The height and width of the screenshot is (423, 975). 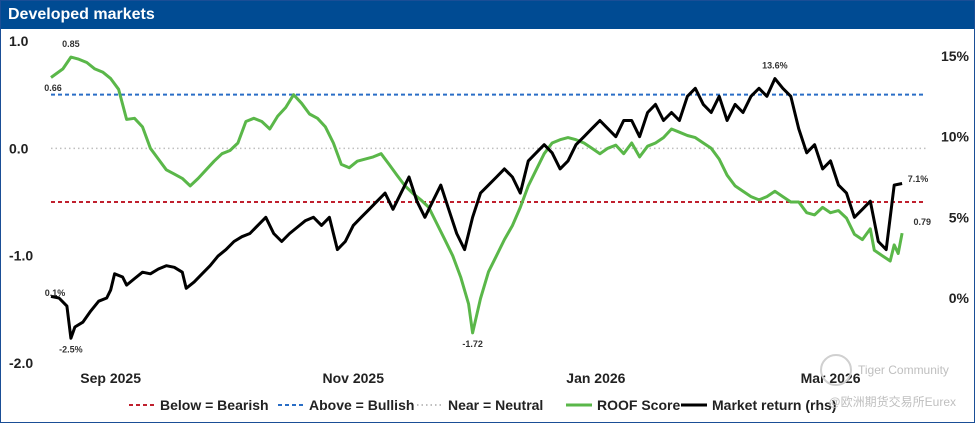 What do you see at coordinates (774, 405) in the screenshot?
I see `legend-label: Market return (rhs)` at bounding box center [774, 405].